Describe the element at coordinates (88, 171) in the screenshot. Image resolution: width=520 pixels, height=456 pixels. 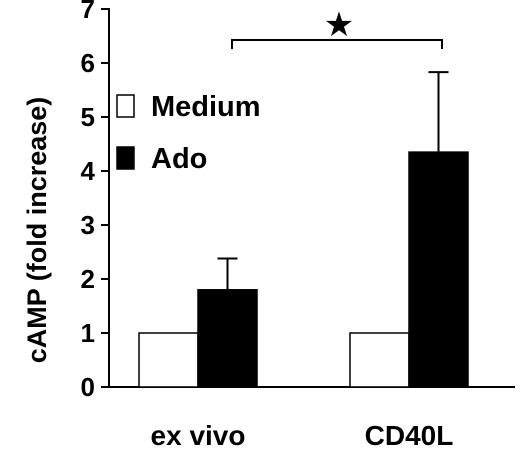
I see `y-tick-label: 4` at that location.